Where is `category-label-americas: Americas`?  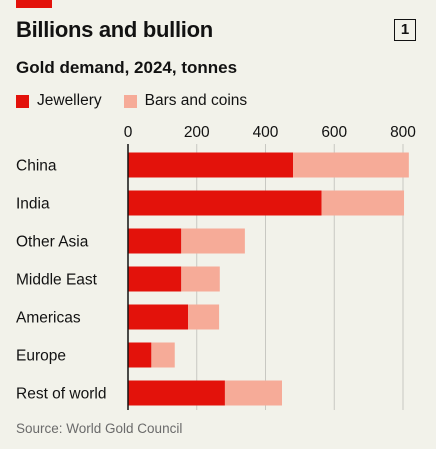 category-label-americas: Americas is located at coordinates (48, 318).